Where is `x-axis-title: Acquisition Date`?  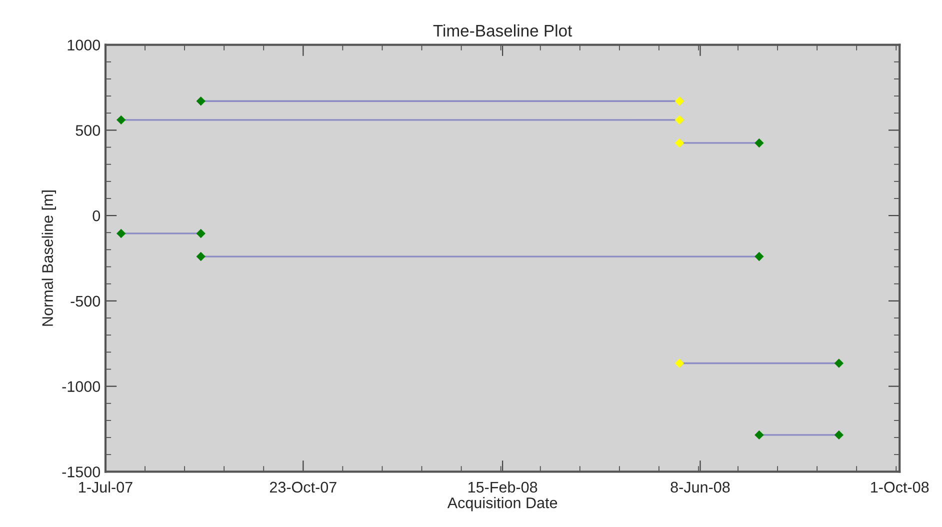
x-axis-title: Acquisition Date is located at coordinates (502, 504).